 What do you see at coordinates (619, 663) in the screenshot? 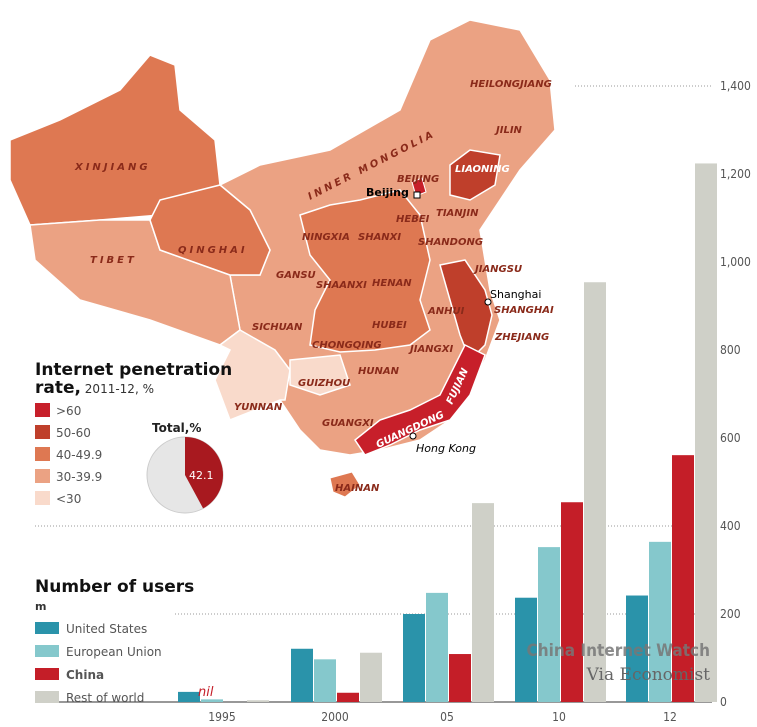
I see `watermark: China Internet Watch Via Economist` at bounding box center [619, 663].